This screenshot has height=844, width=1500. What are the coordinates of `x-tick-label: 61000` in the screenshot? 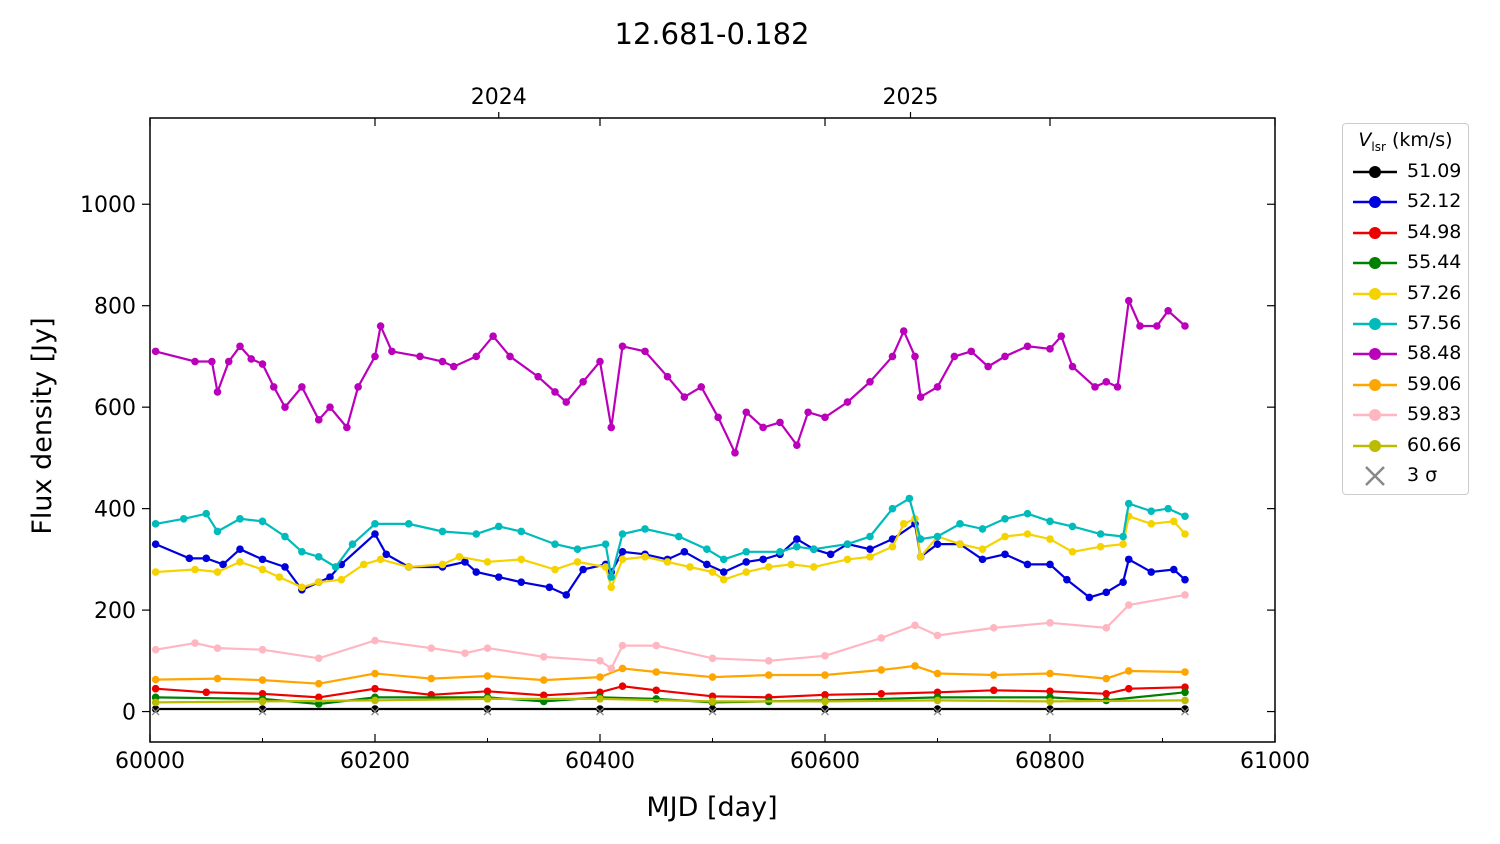 It's located at (1275, 761).